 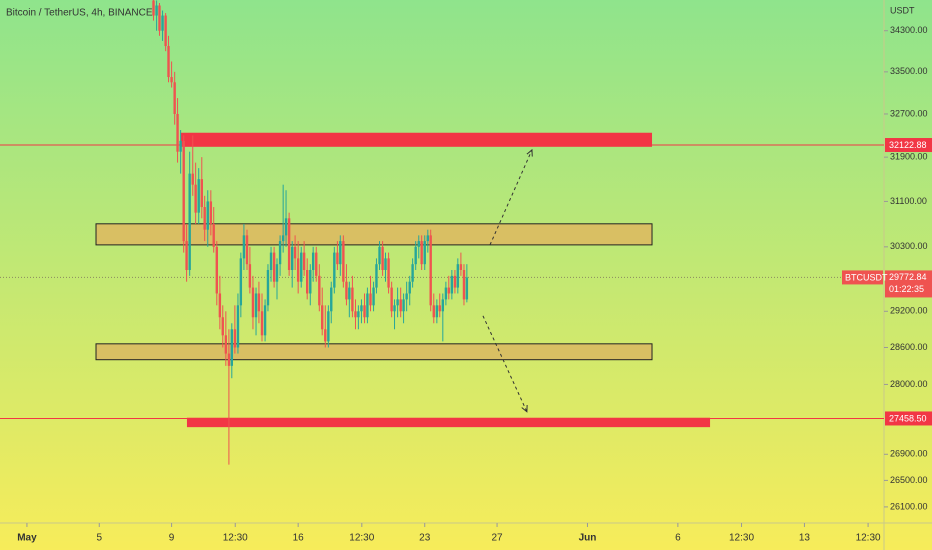 What do you see at coordinates (172, 538) in the screenshot?
I see `x-tick-label: 9` at bounding box center [172, 538].